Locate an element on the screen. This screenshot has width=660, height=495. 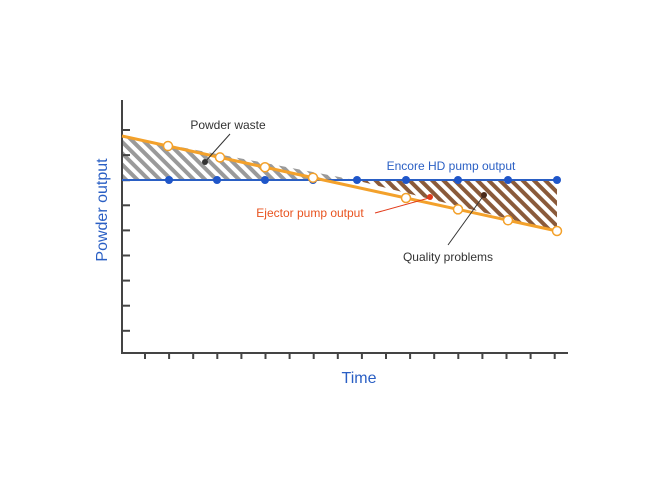
points is located at coordinates (362, 188).